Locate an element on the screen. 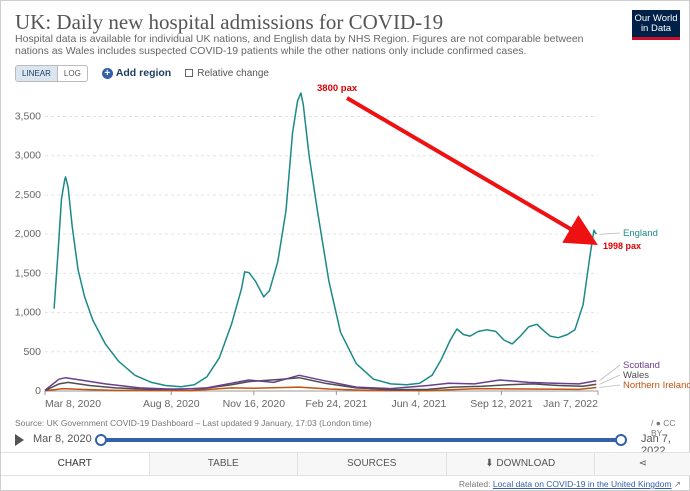 The image size is (690, 491). timeline-start-handle is located at coordinates (101, 440).